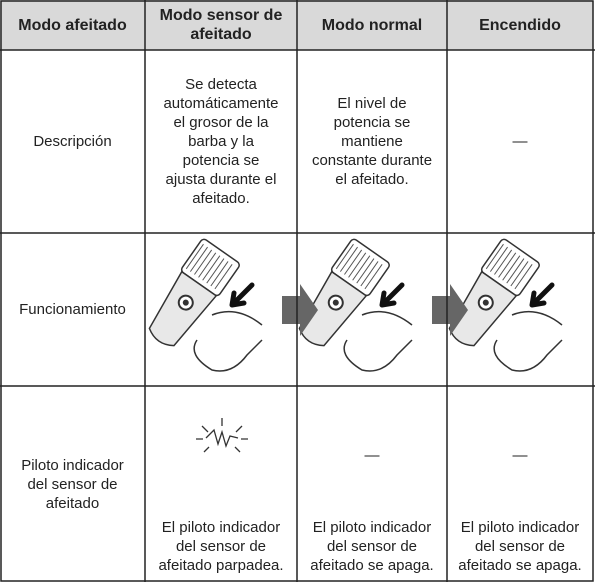 This screenshot has width=595, height=582. Describe the element at coordinates (221, 25) in the screenshot. I see `header-cell: Modo sensor de afeitado` at that location.